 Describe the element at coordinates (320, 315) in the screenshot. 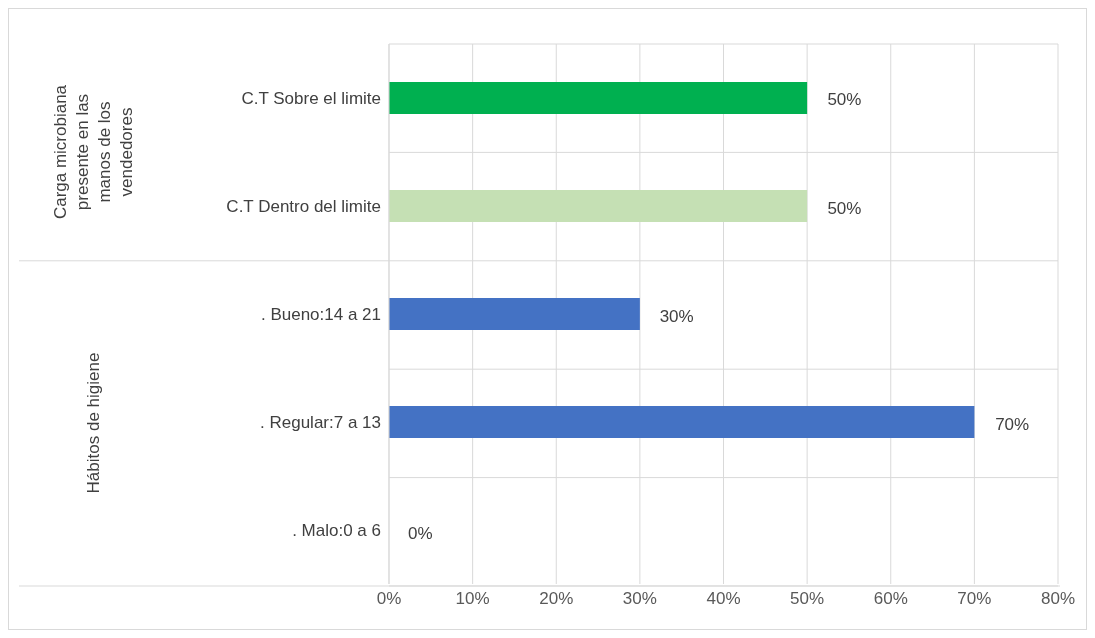

I see `y-tick-label: . Bueno:14 a 21` at that location.